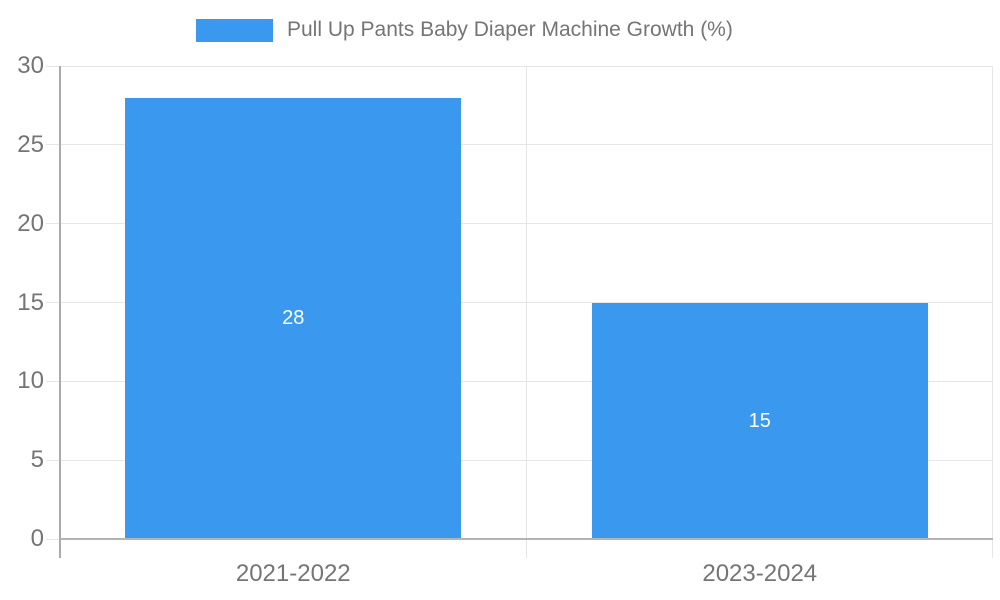 The height and width of the screenshot is (600, 1000). Describe the element at coordinates (992, 312) in the screenshot. I see `plot-right-edge-line` at that location.